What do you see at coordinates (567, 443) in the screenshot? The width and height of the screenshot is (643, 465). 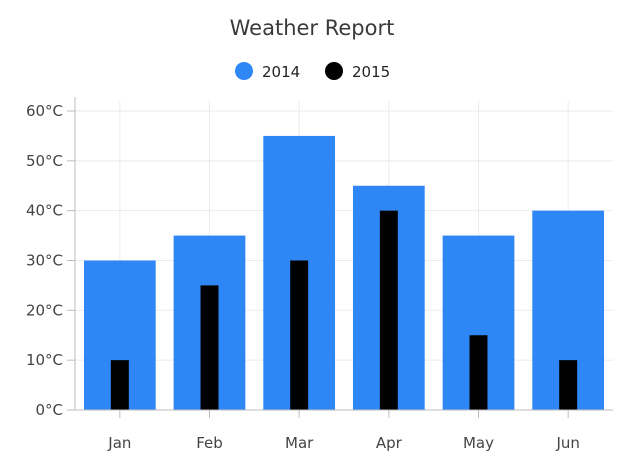 I see `x-tick-label: Jun` at bounding box center [567, 443].